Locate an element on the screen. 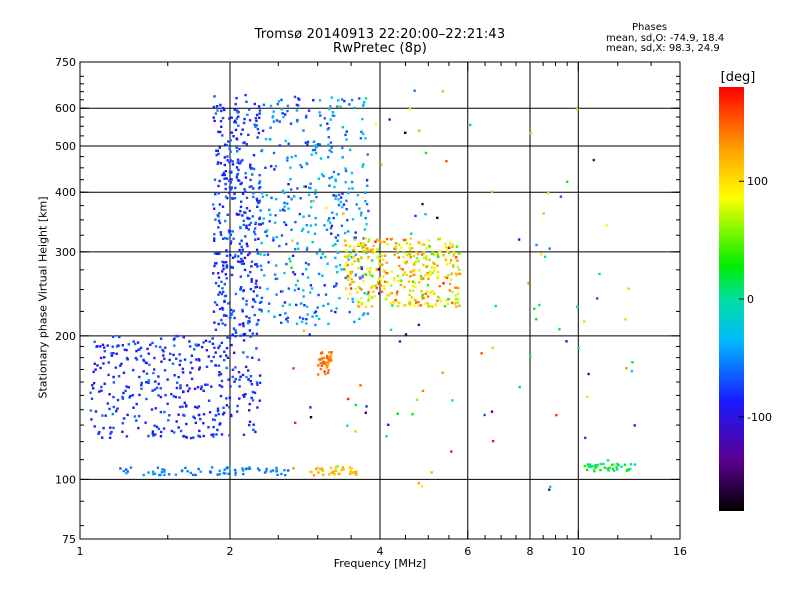  y-tick-label: 600 is located at coordinates (65, 108).